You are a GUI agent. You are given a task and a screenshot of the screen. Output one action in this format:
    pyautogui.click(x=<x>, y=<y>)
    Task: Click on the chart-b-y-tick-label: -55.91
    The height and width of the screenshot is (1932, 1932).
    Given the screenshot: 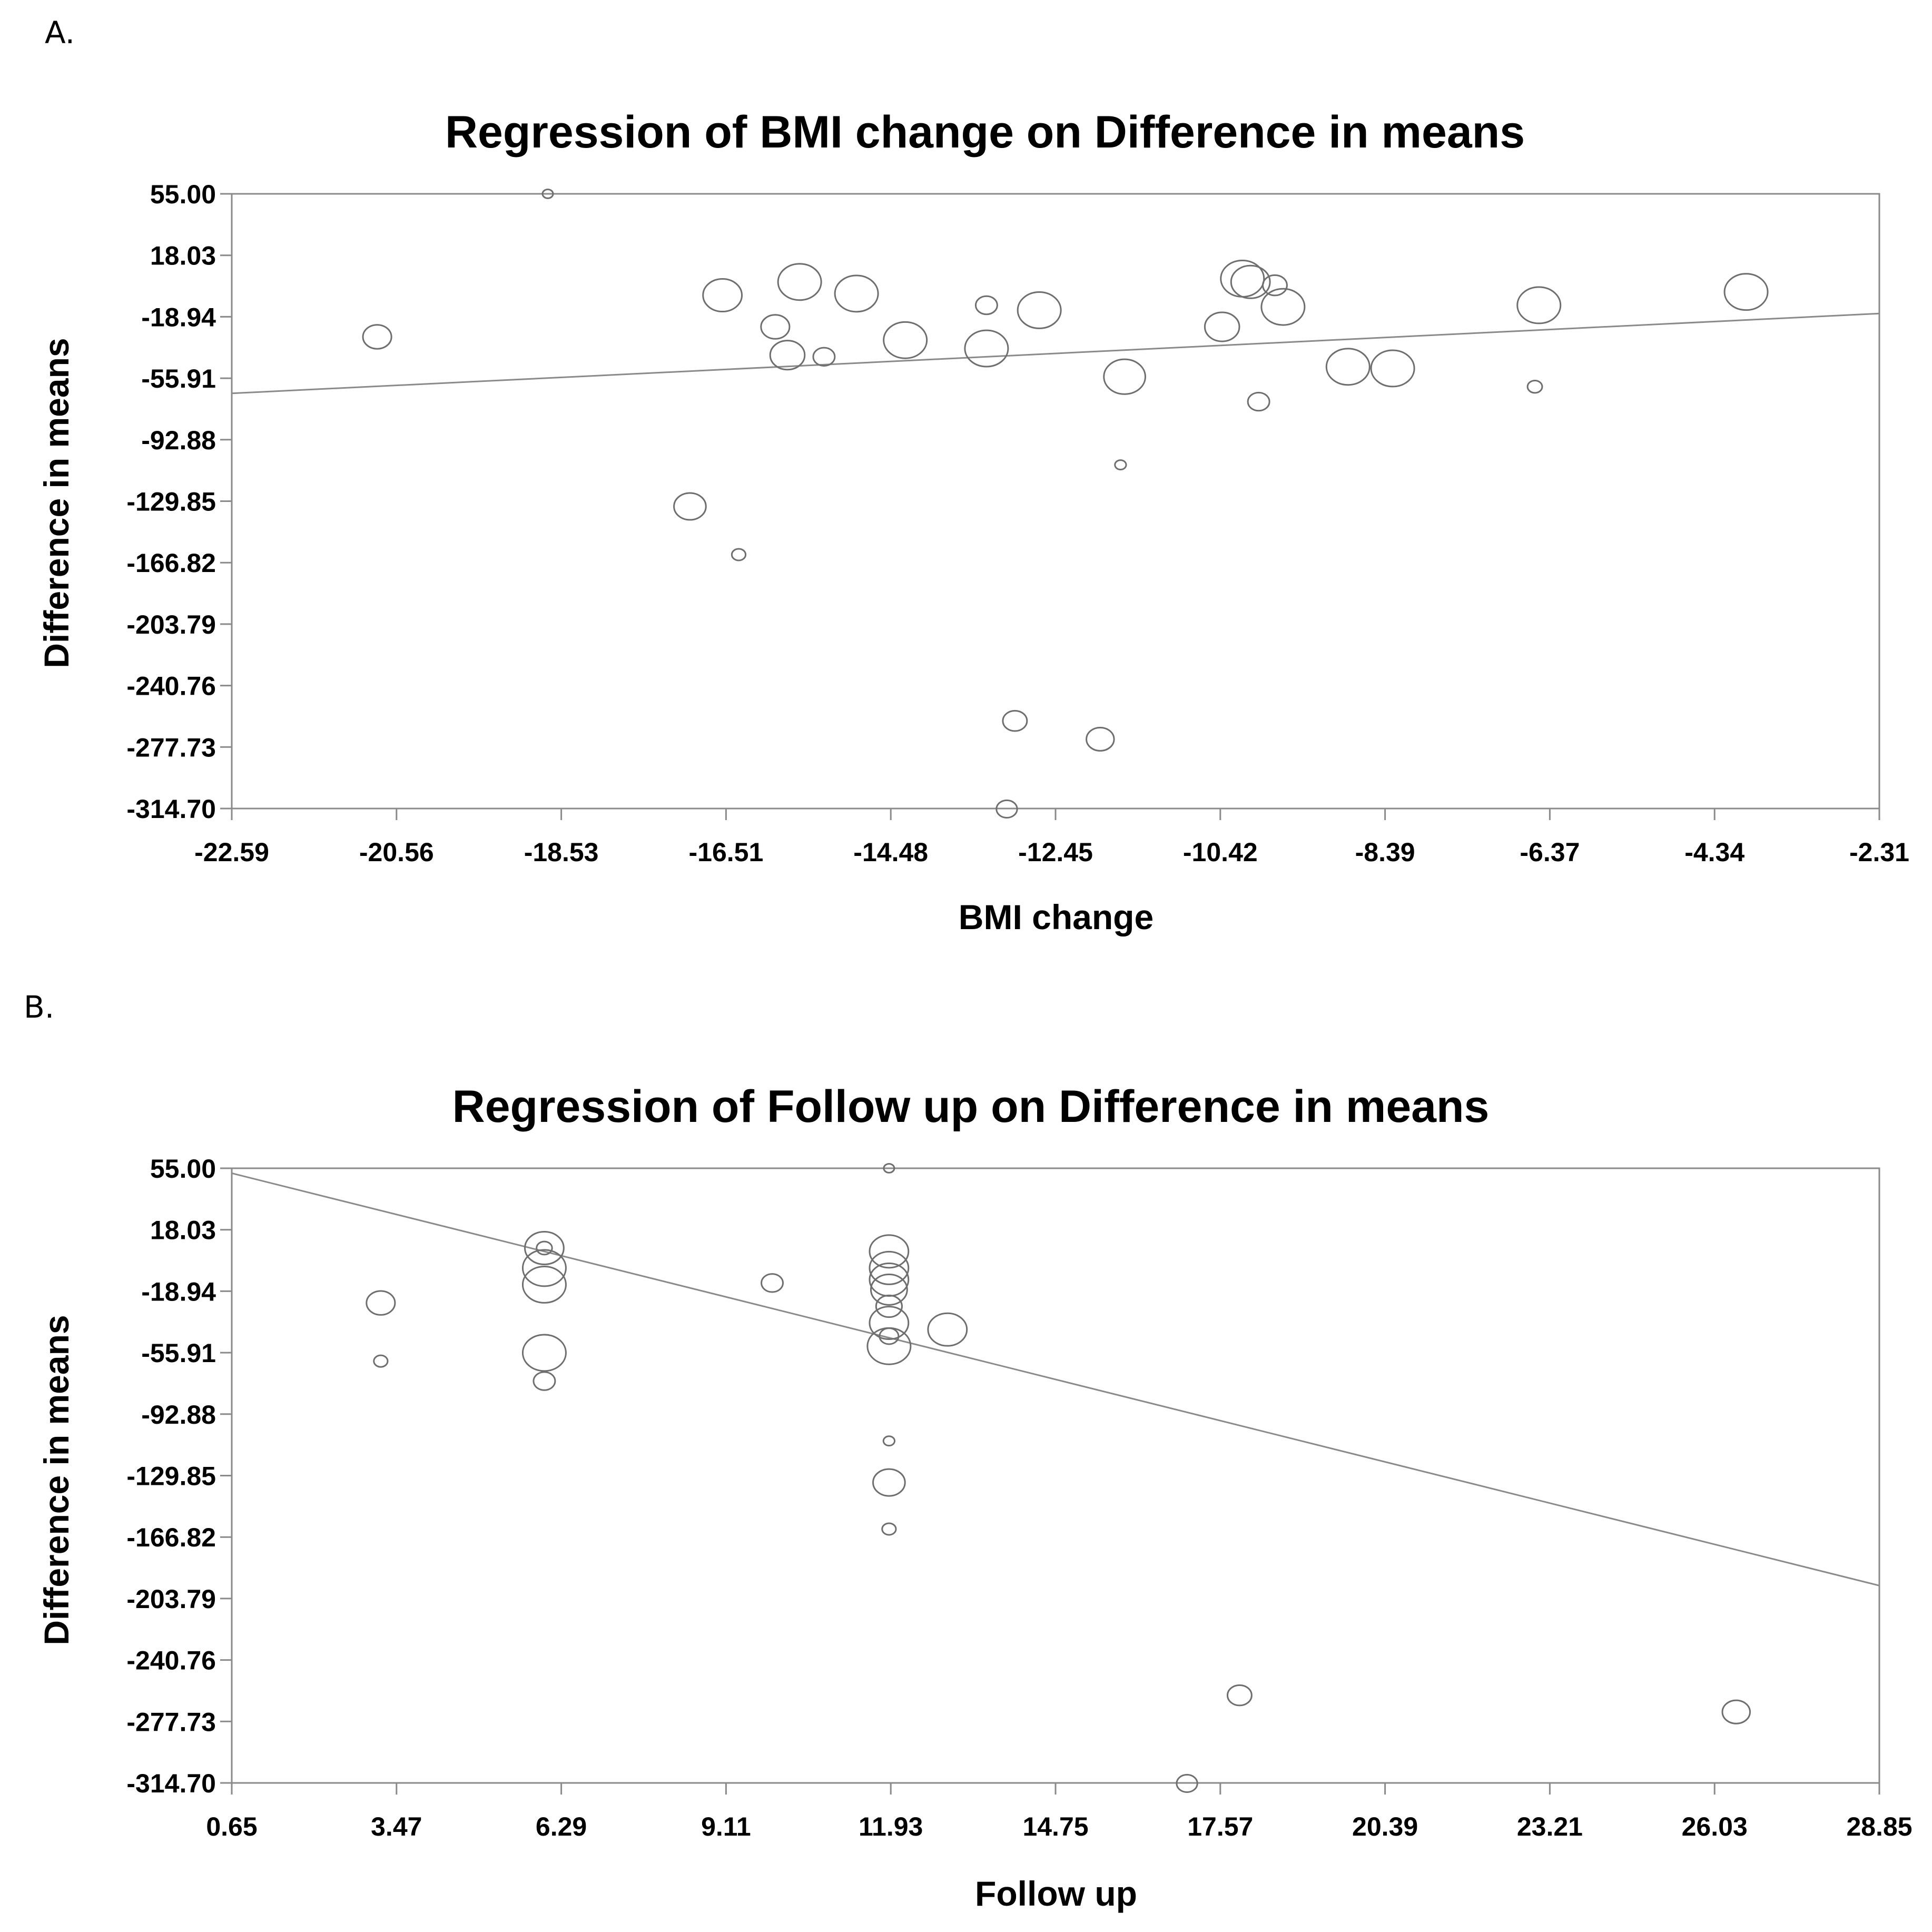 What is the action you would take?
    pyautogui.click(x=178, y=1353)
    